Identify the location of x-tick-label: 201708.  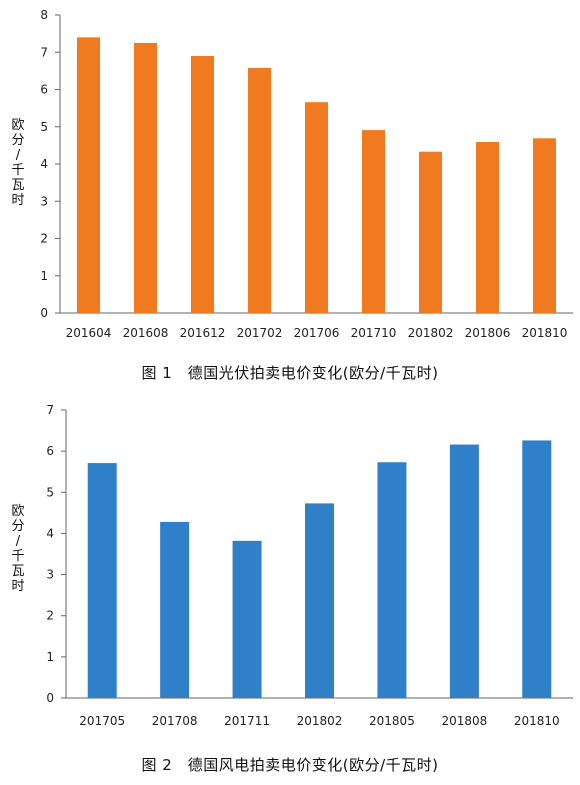
(175, 721).